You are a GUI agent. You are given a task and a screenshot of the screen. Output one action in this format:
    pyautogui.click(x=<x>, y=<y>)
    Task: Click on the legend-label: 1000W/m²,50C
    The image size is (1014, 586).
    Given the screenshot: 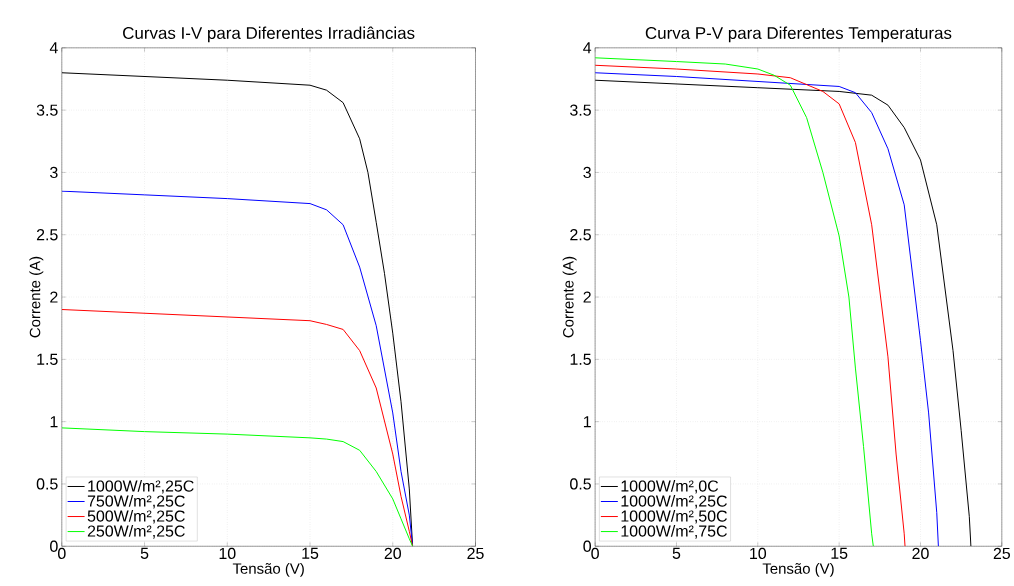 What is the action you would take?
    pyautogui.click(x=674, y=516)
    